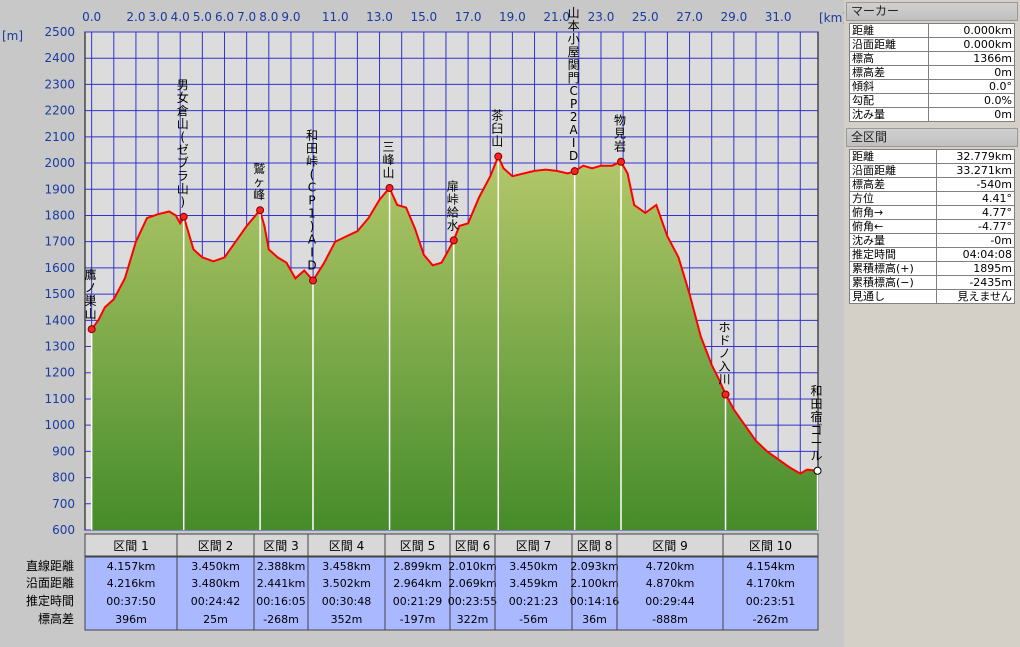 This screenshot has width=1020, height=647. Describe the element at coordinates (689, 17) in the screenshot. I see `x-tick-label: 27.0` at that location.